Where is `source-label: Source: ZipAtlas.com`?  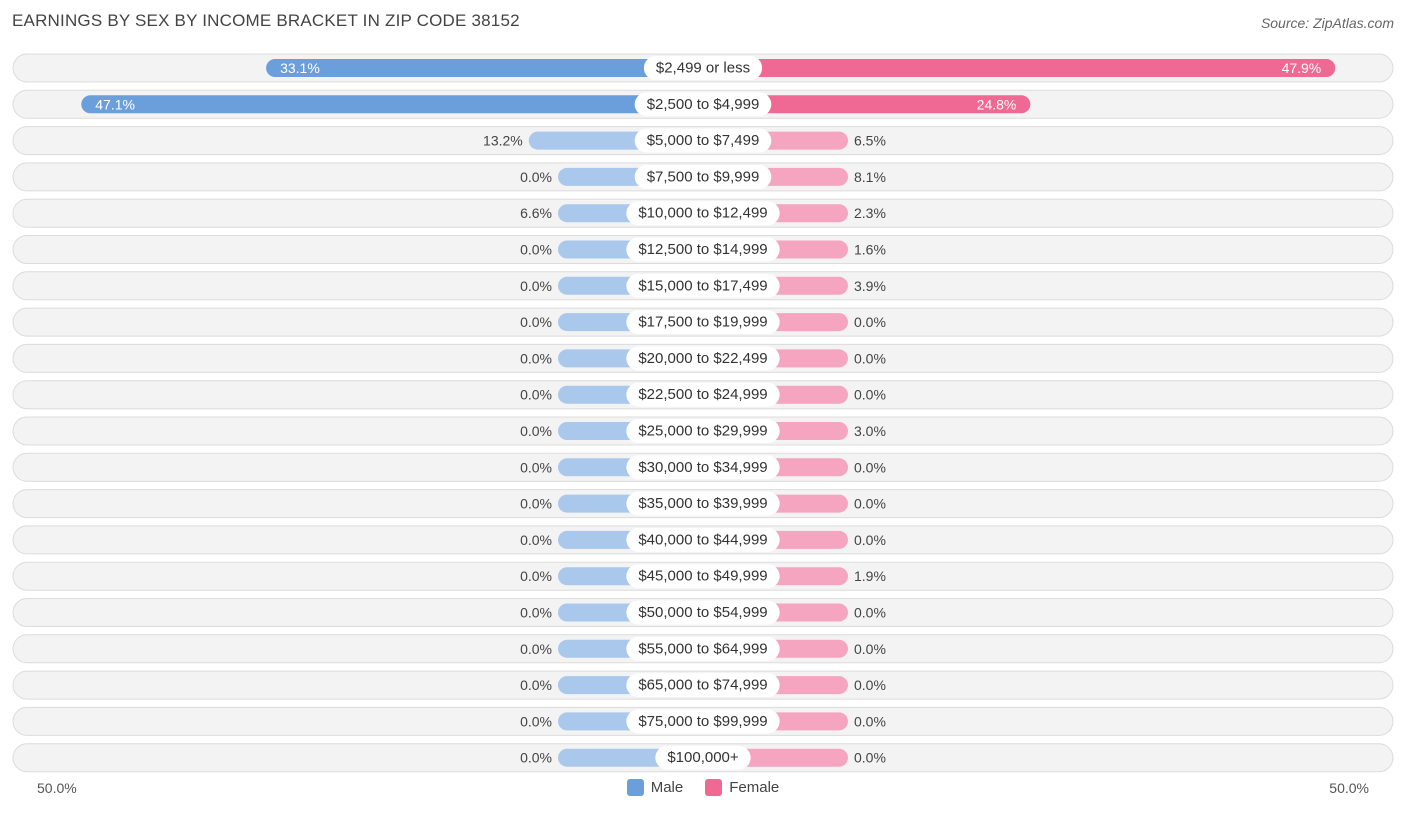 source-label: Source: ZipAtlas.com is located at coordinates (1327, 23).